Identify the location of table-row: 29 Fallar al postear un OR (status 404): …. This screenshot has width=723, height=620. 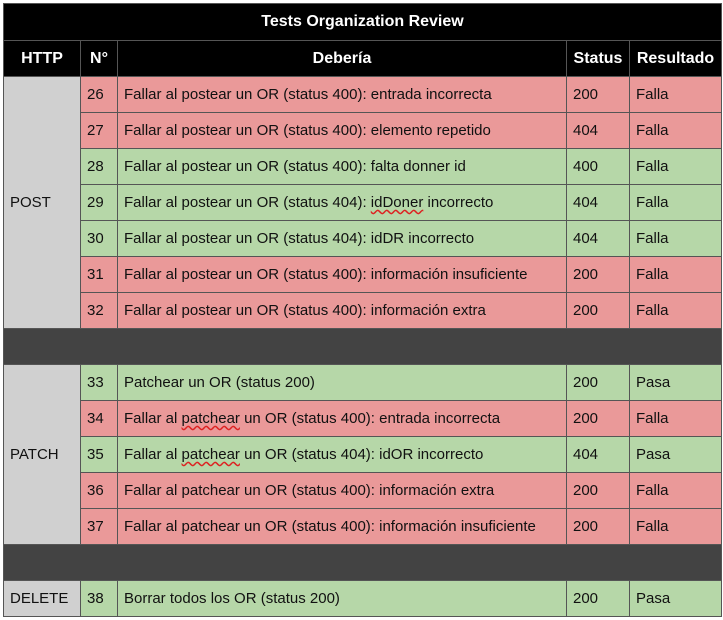
(363, 202).